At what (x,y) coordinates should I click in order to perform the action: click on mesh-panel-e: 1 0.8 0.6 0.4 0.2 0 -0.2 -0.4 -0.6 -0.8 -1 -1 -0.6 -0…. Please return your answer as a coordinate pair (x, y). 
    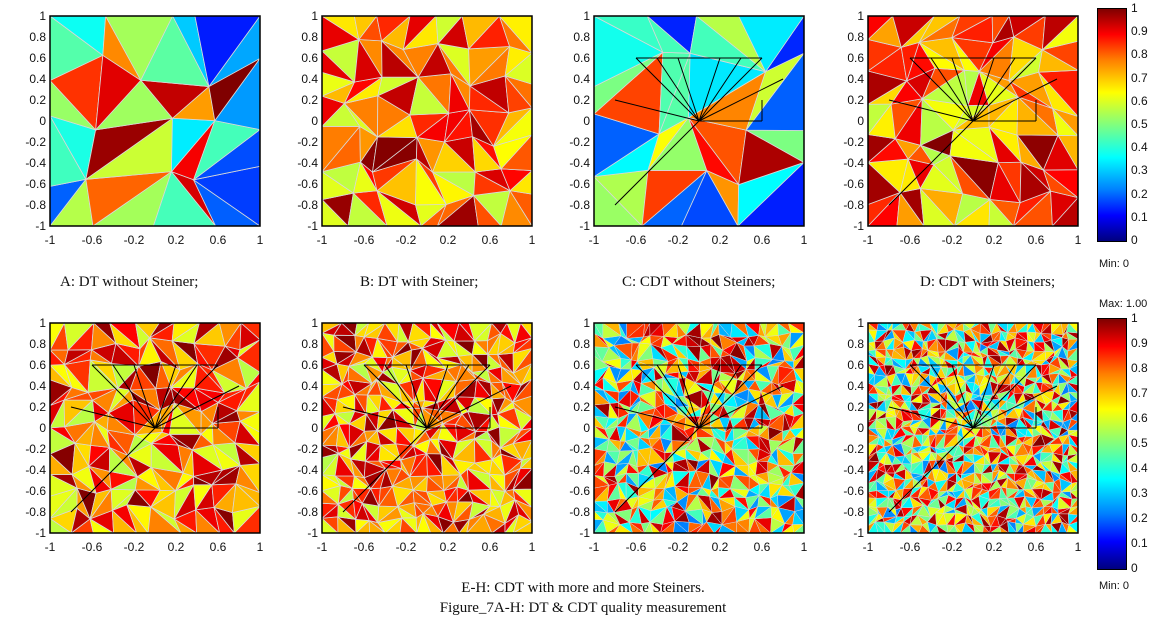
    Looking at the image, I should click on (137, 440).